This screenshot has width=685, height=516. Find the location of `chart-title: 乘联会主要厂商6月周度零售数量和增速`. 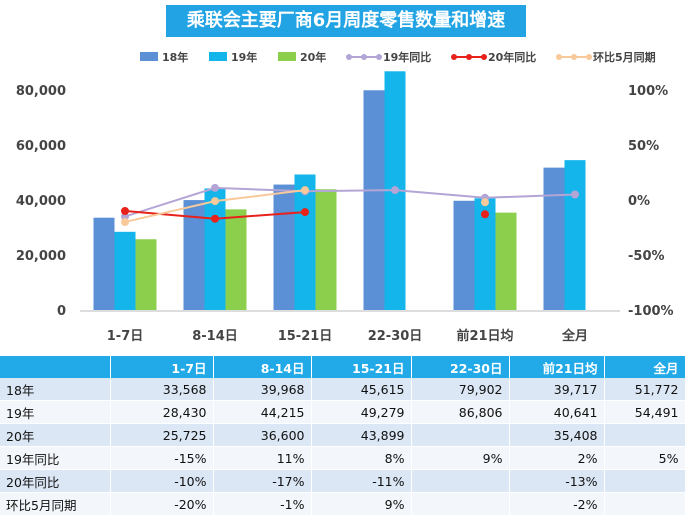

chart-title: 乘联会主要厂商6月周度零售数量和增速 is located at coordinates (346, 21).